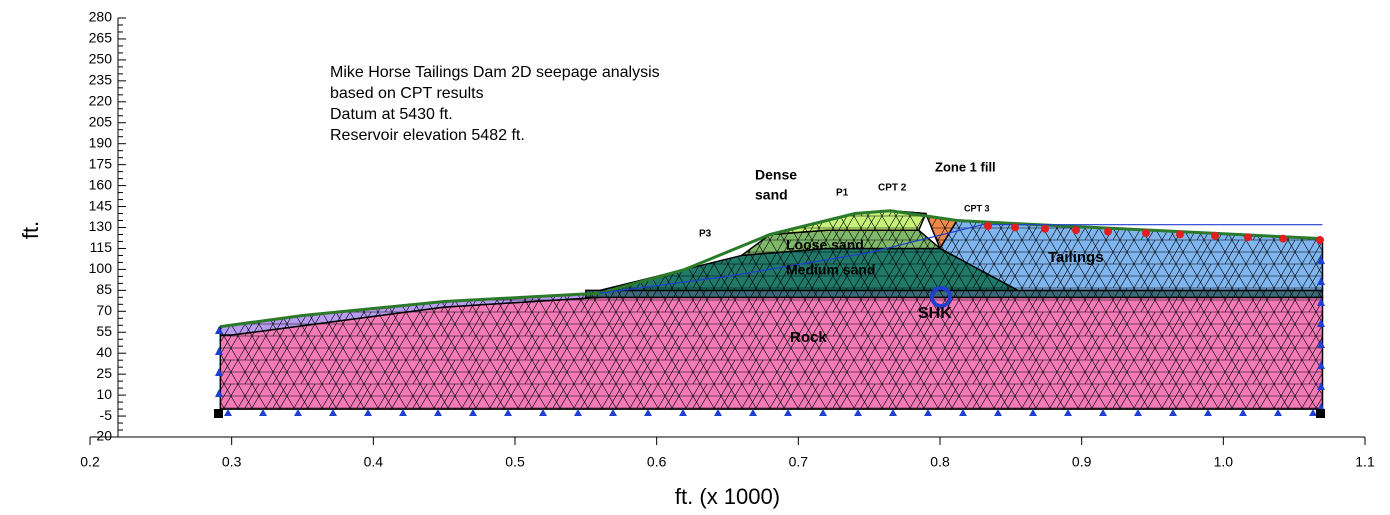  I want to click on annotation: P1, so click(842, 193).